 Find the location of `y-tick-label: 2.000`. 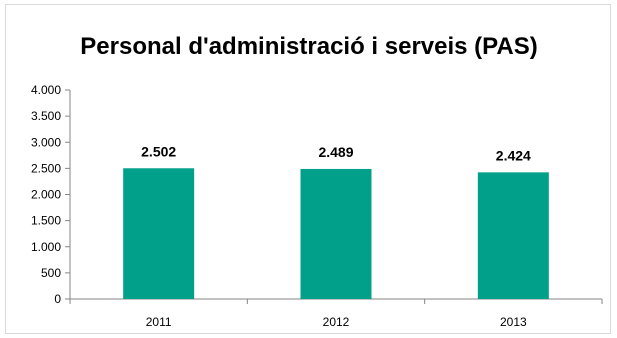

y-tick-label: 2.000 is located at coordinates (46, 195).